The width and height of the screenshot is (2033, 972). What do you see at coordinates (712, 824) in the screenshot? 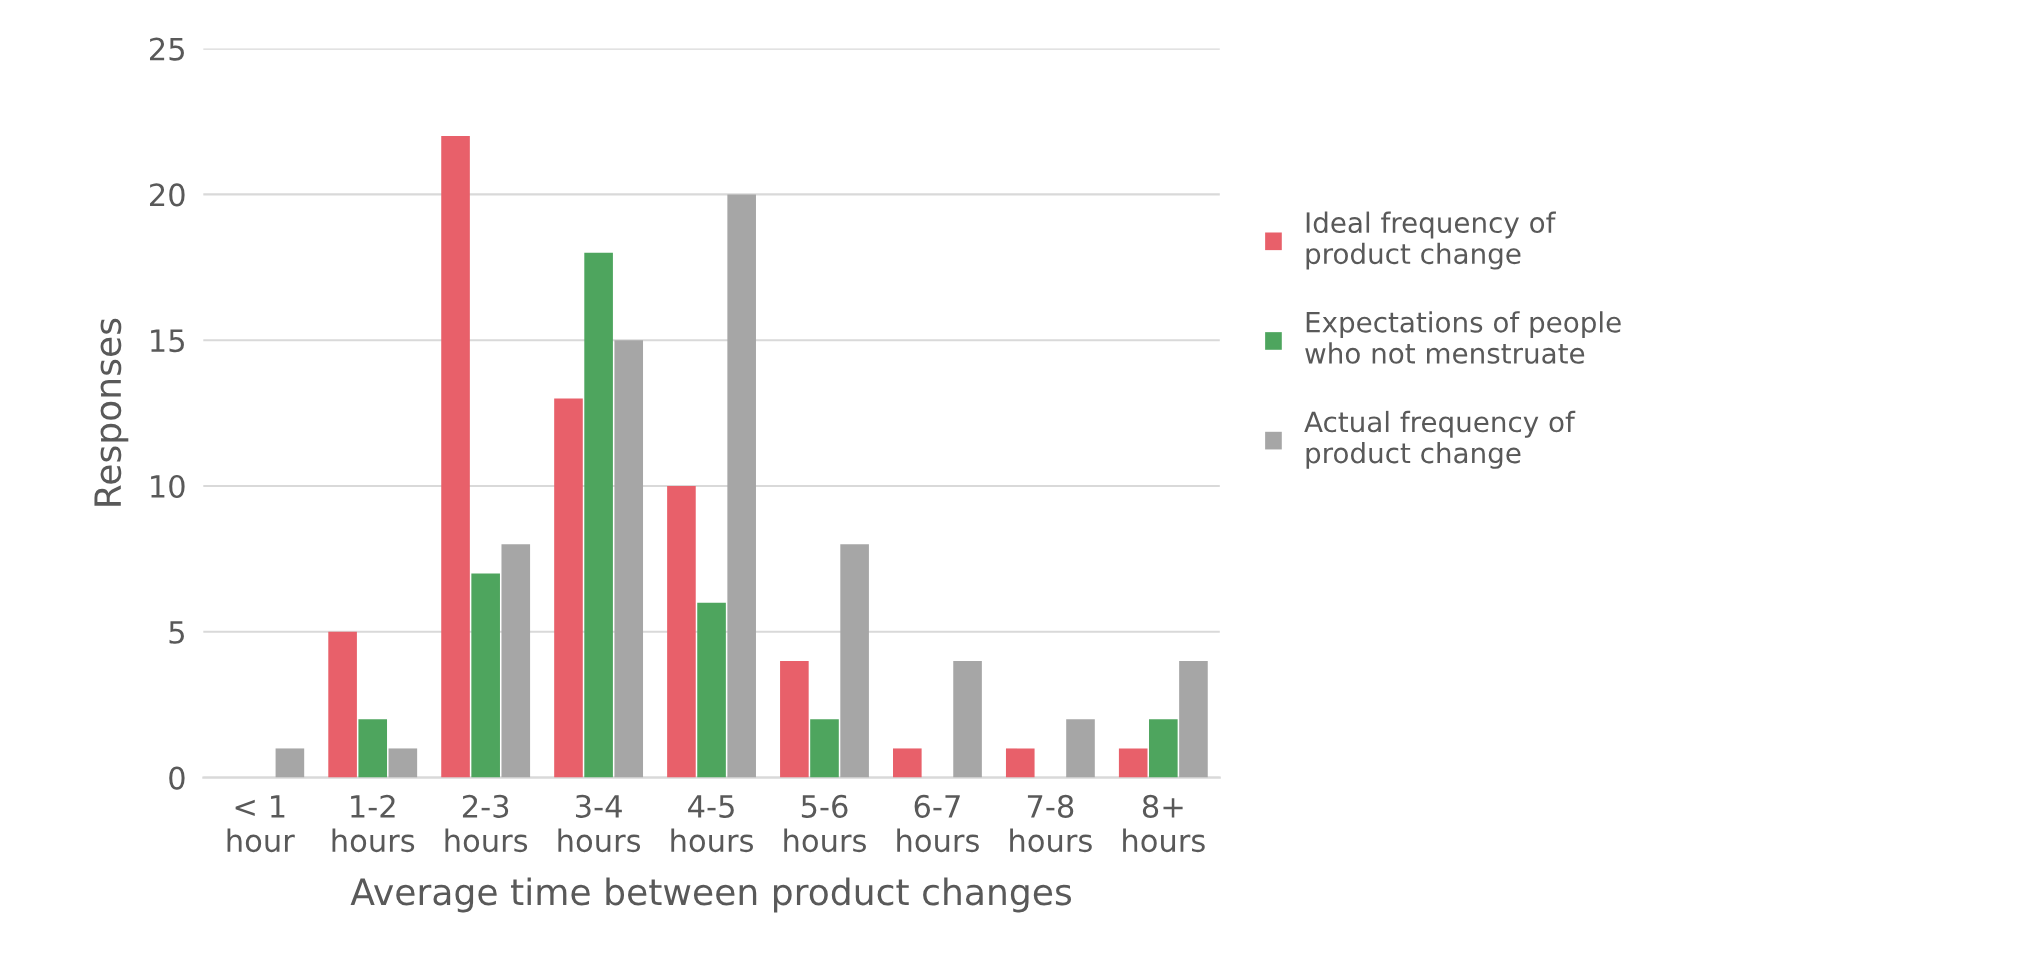
I see `x-tick-label: 4-5 hours` at bounding box center [712, 824].